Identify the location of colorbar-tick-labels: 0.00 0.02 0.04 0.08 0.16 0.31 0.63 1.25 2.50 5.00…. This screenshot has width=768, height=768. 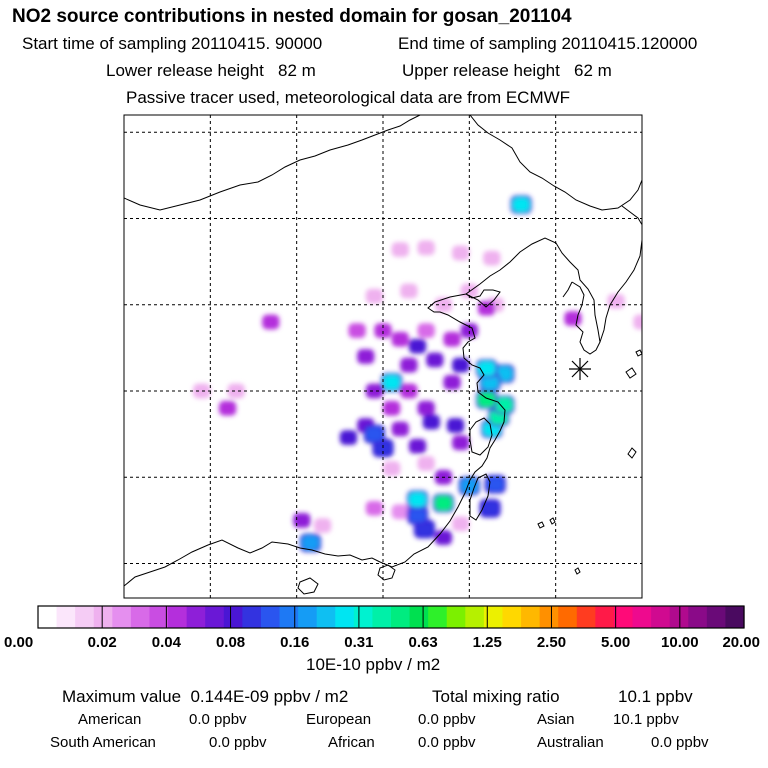
(382, 642).